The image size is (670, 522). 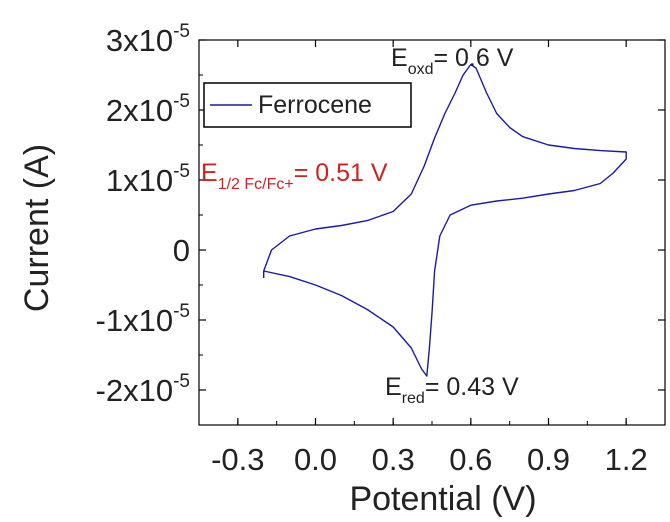 I want to click on y-tick-label: 2x10⁻⁵, so click(x=148, y=109).